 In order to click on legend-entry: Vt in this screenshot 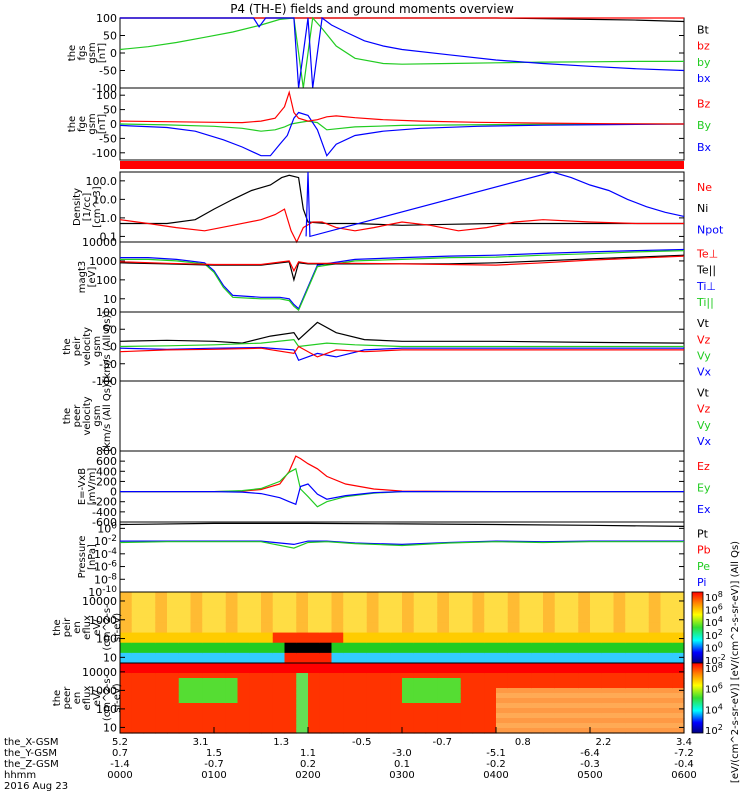, I will do `click(703, 392)`.